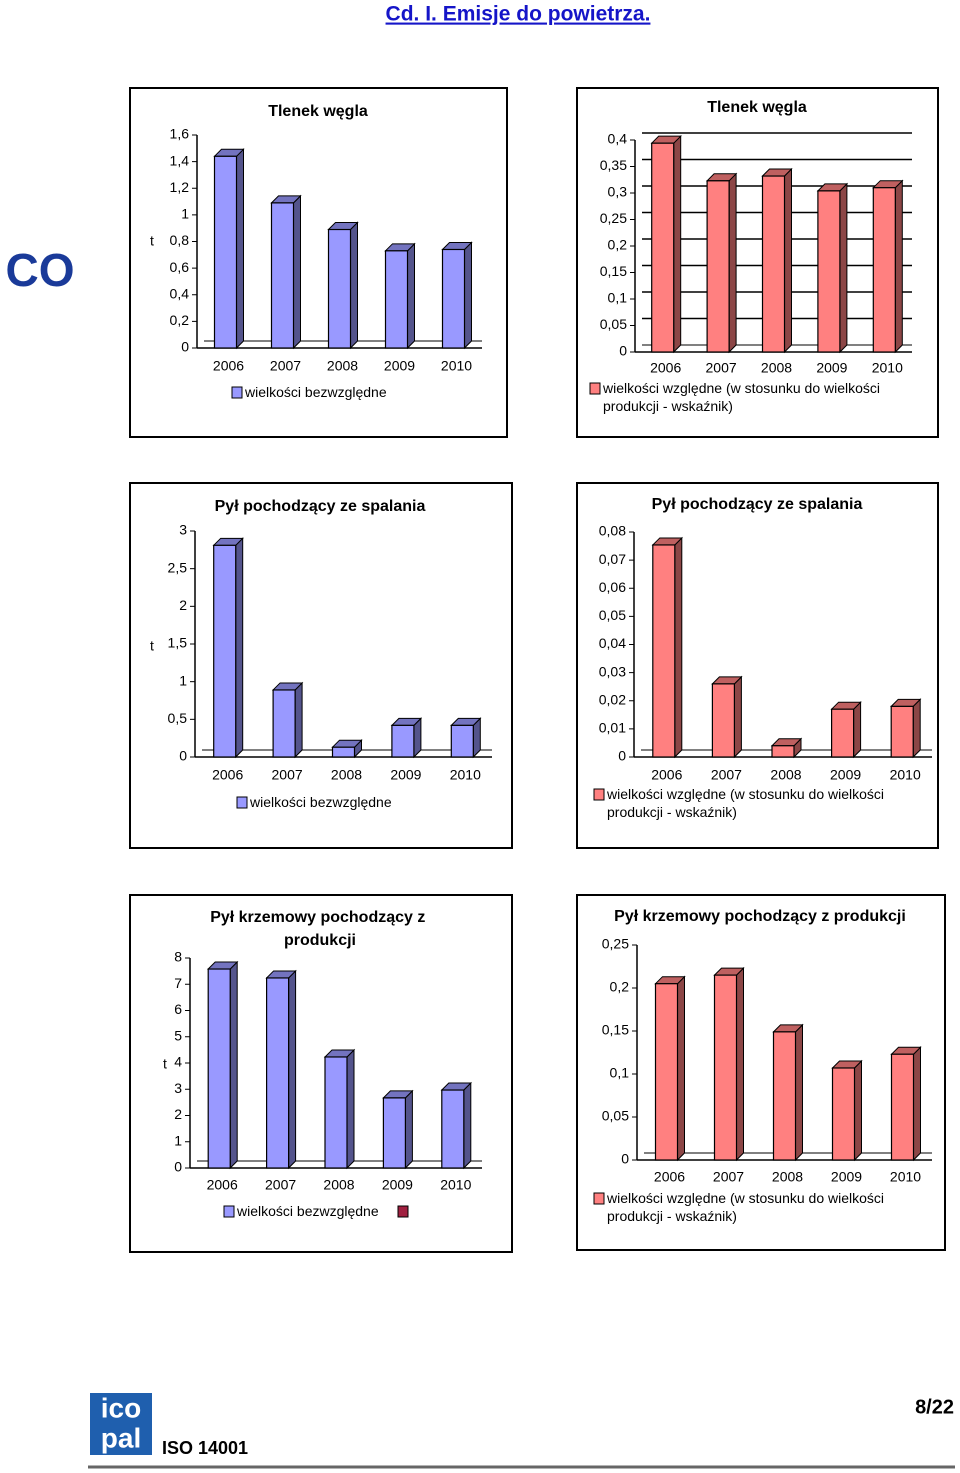 This screenshot has width=960, height=1473. Describe the element at coordinates (613, 165) in the screenshot. I see `y-tick-label: 0,35` at that location.